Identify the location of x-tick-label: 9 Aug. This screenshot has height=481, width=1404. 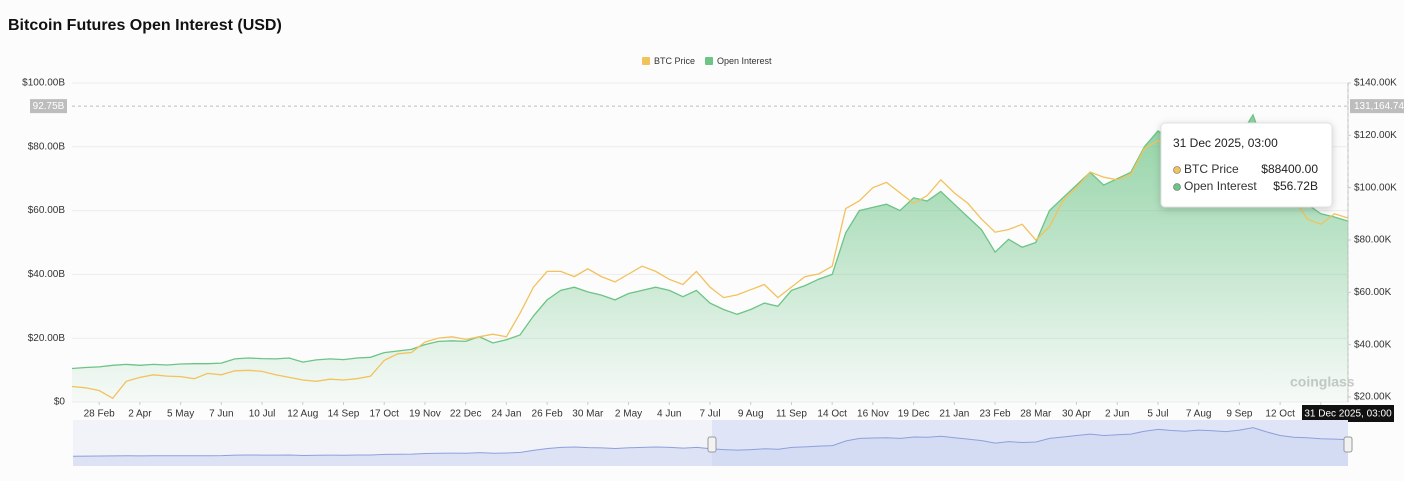
(751, 414).